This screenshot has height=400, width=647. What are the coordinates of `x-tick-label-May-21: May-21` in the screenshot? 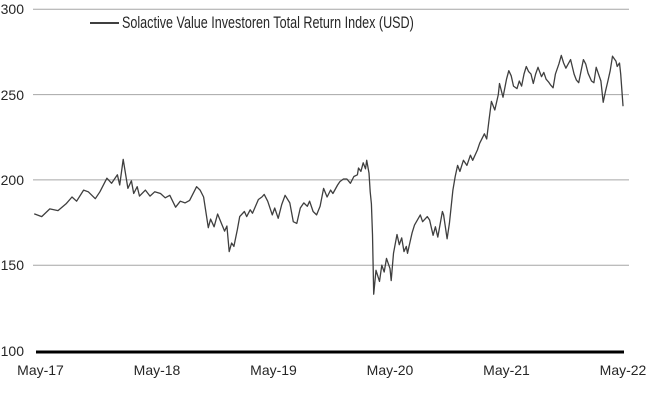 It's located at (506, 370).